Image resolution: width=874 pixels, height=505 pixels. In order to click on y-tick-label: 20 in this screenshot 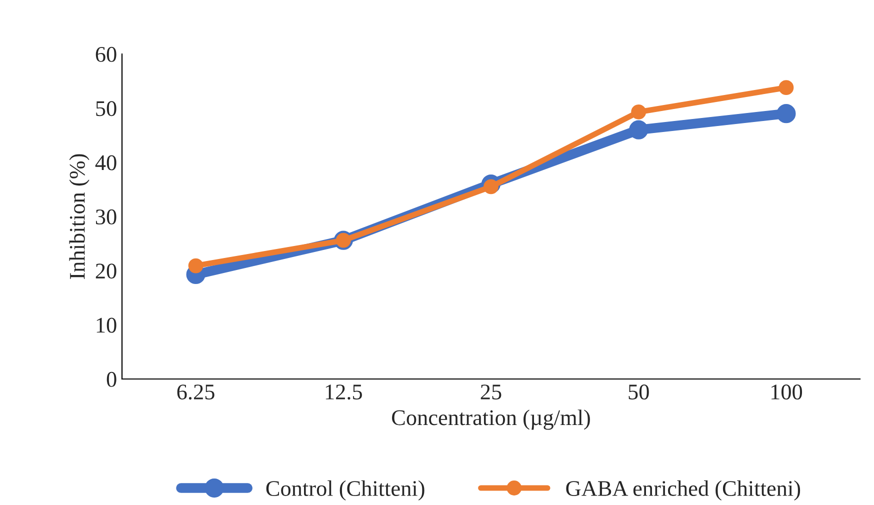, I will do `click(106, 271)`.